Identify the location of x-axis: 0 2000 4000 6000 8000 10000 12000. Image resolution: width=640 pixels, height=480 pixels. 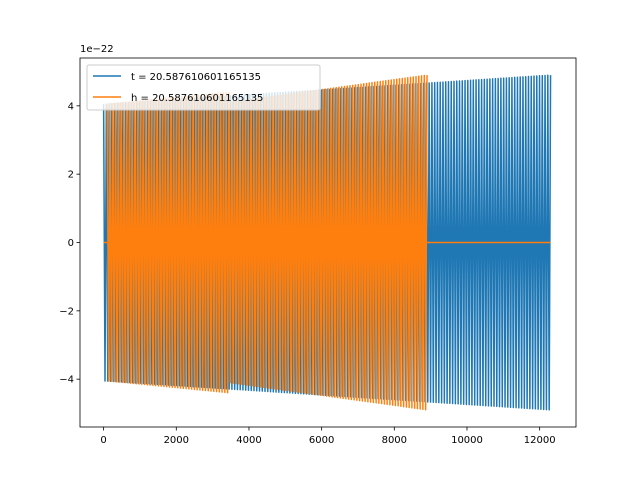
(328, 436).